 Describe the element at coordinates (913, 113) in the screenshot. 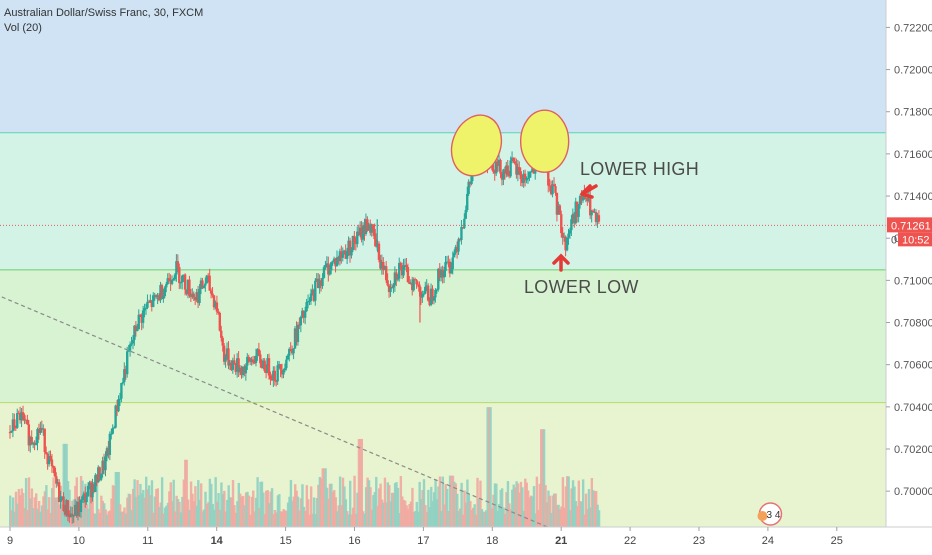

I see `y-tick-label: 0.71800` at that location.